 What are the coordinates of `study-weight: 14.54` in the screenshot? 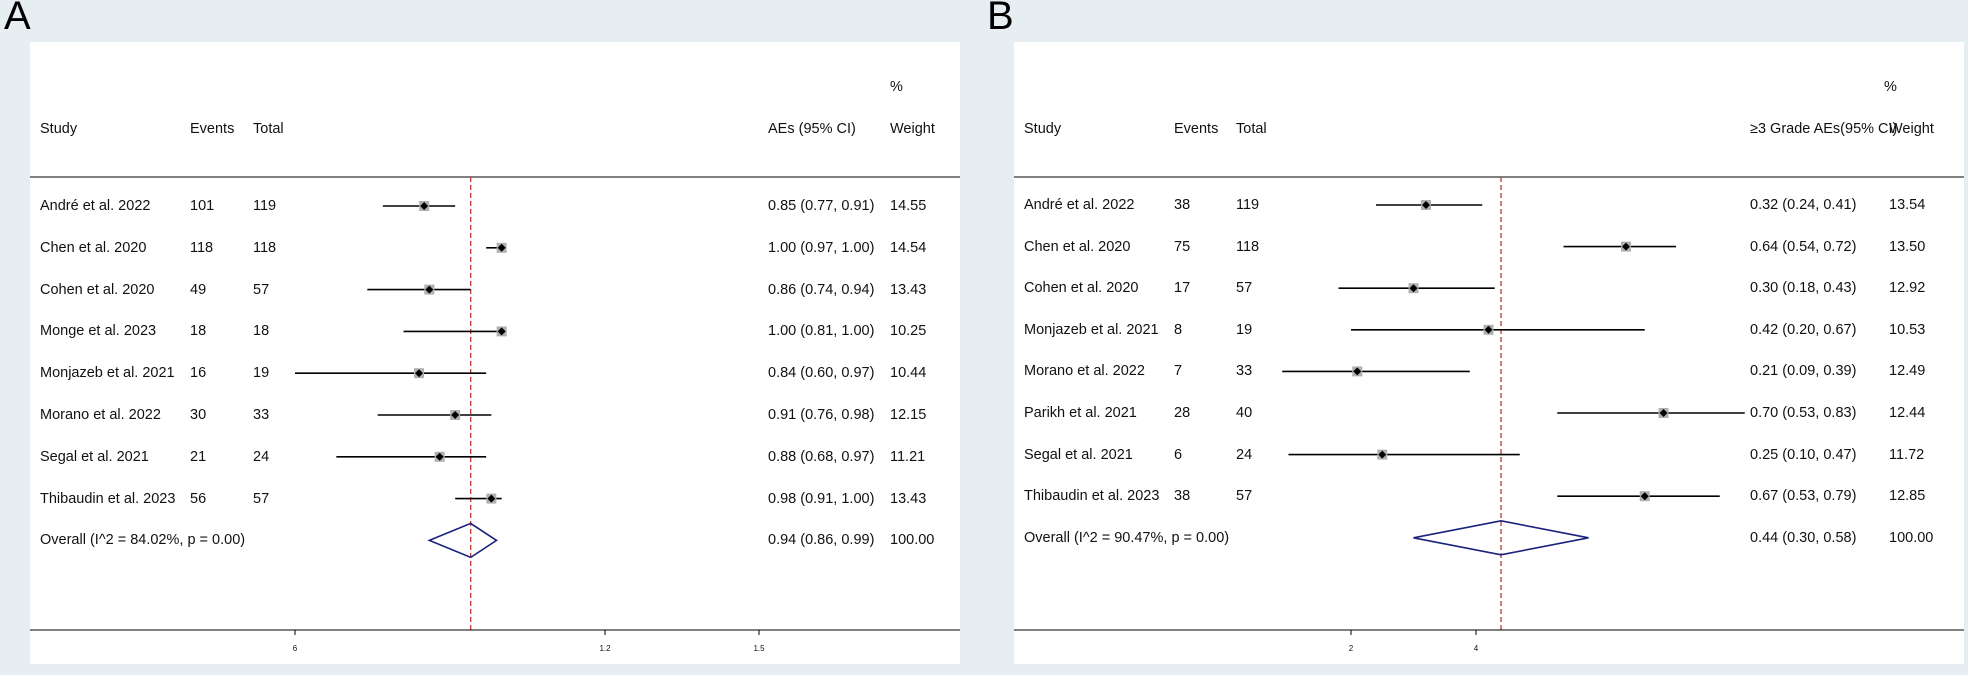 It's located at (908, 247).